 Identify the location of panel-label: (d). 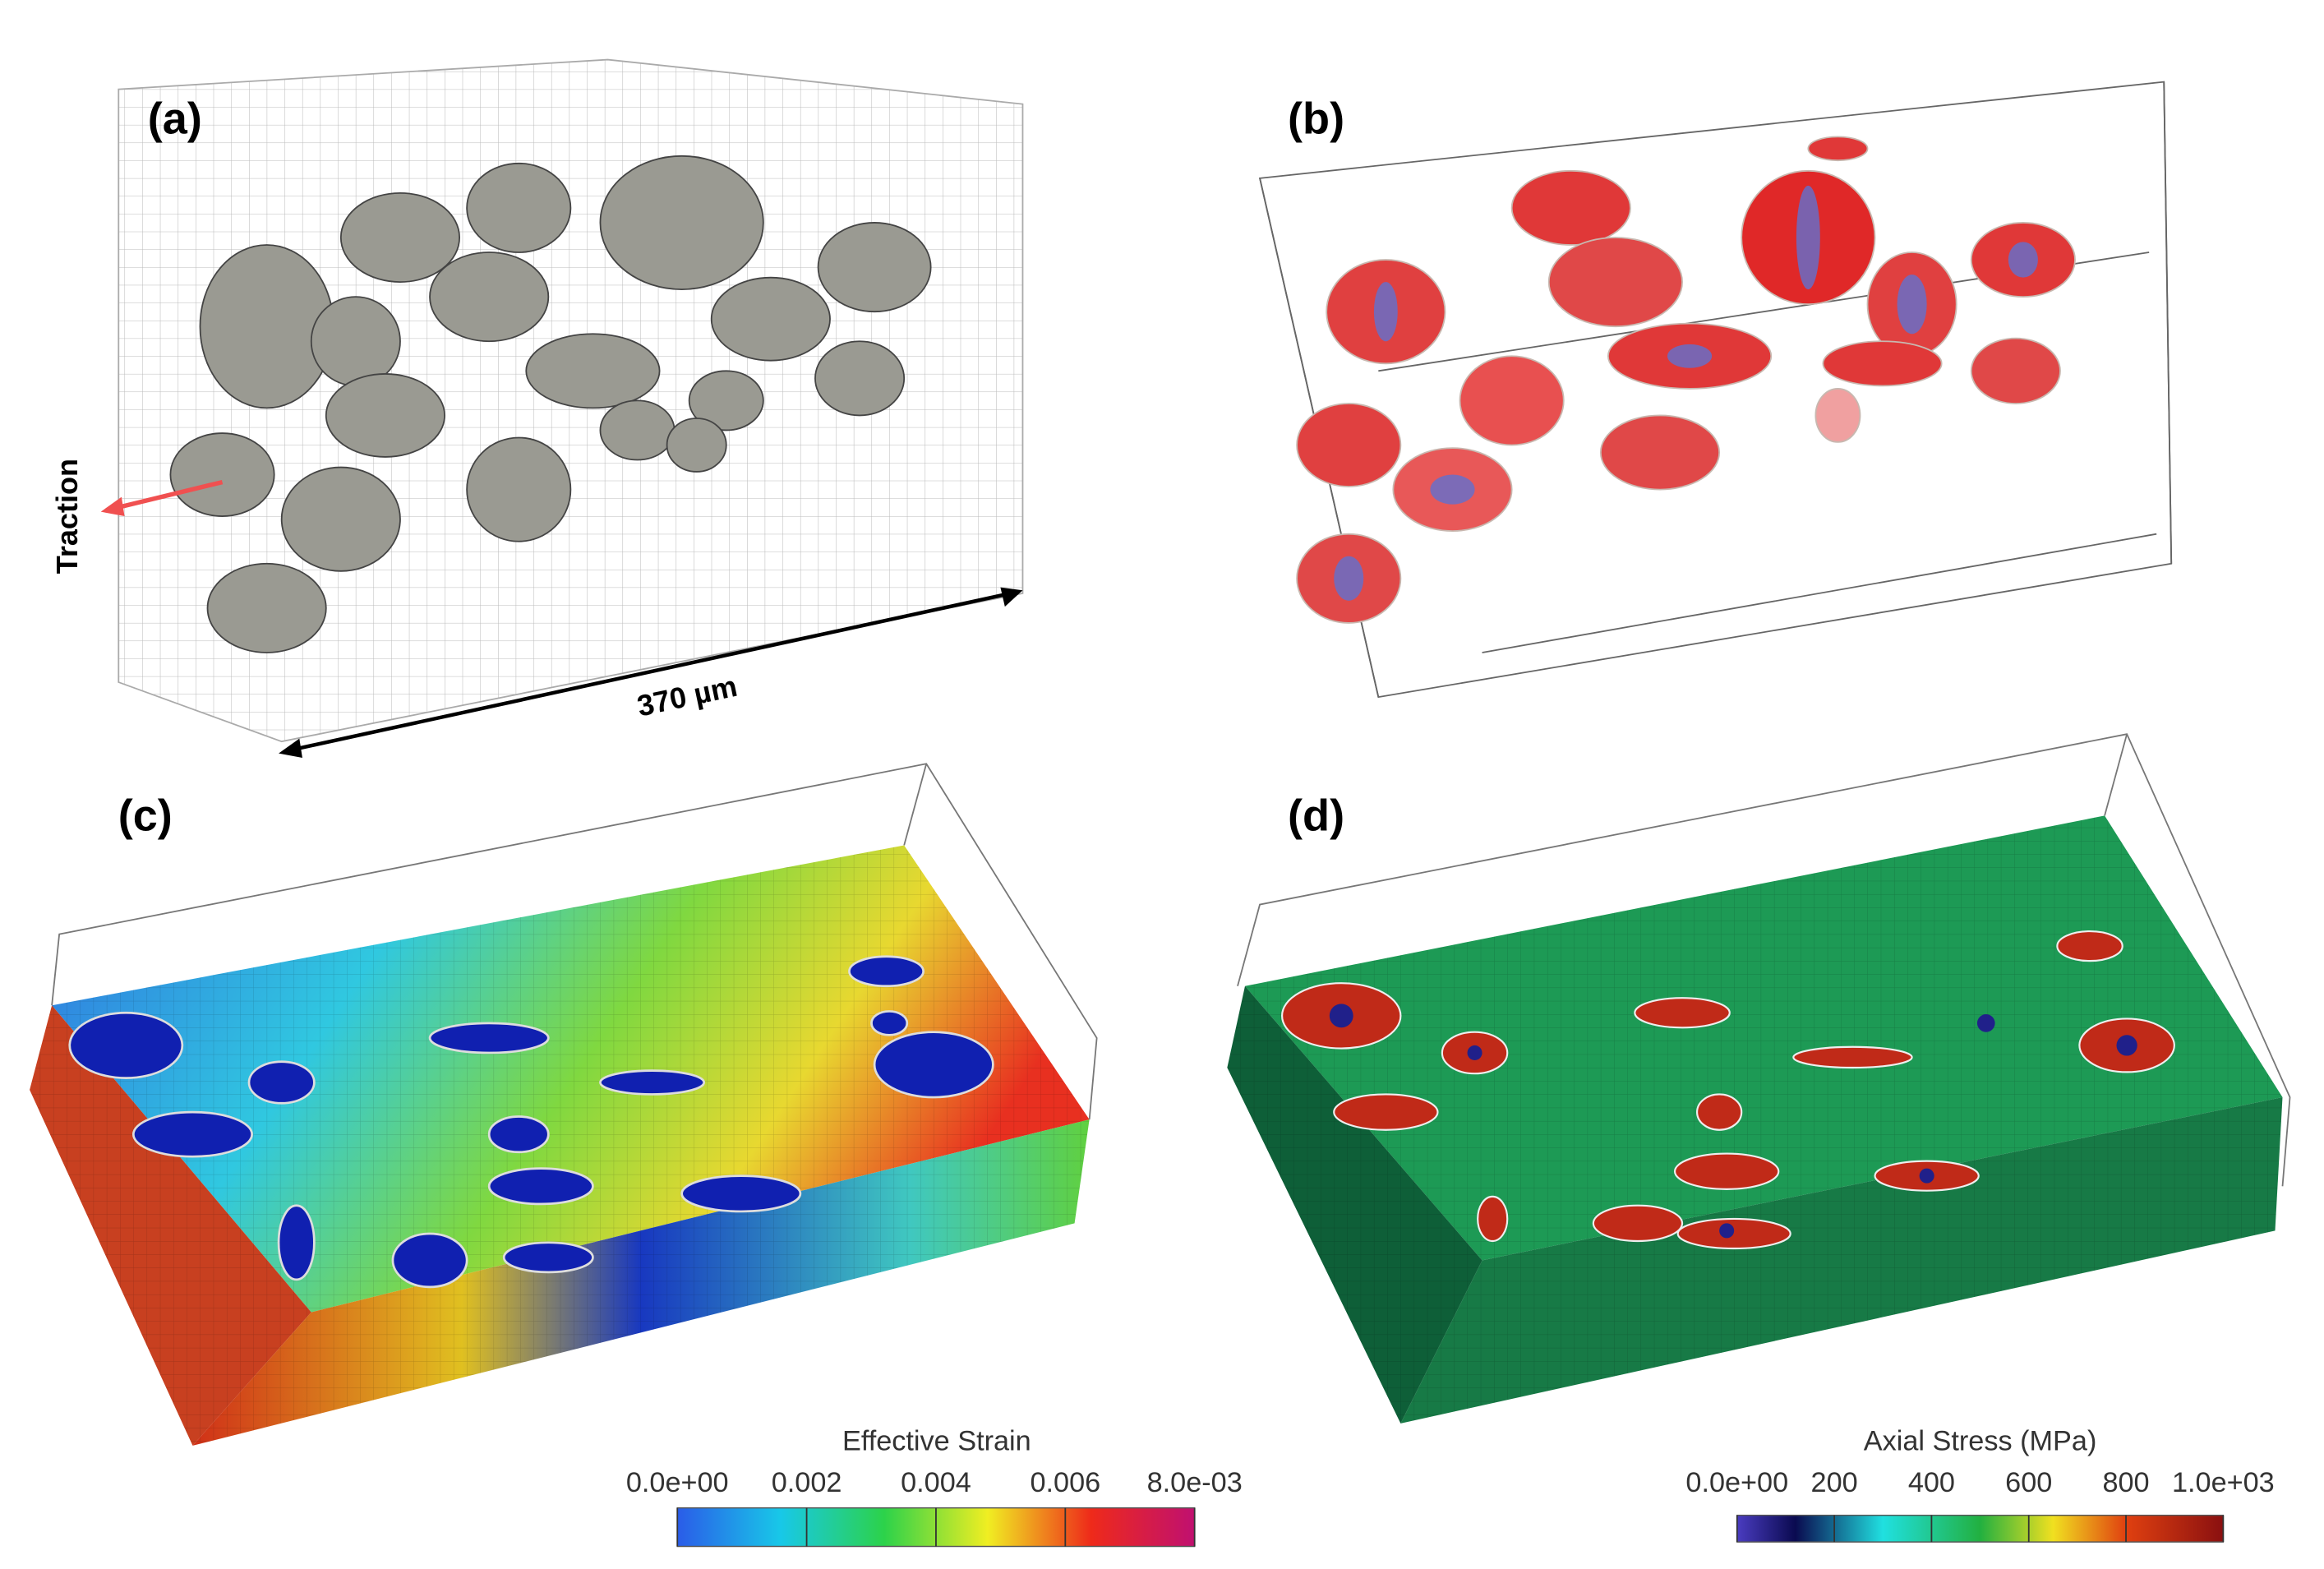
(1316, 816).